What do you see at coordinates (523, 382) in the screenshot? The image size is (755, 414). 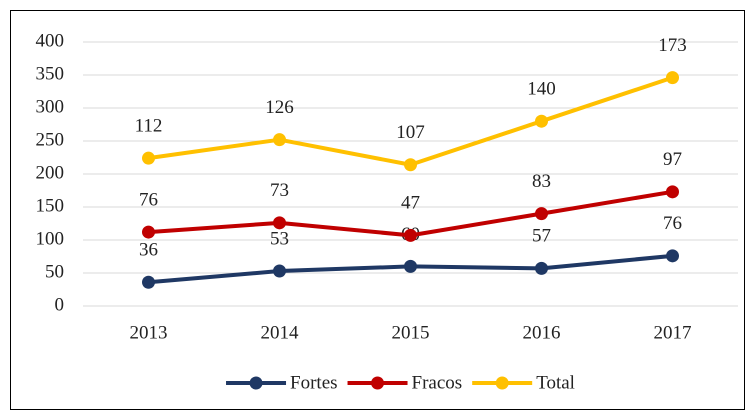 I see `legend-item: Total` at bounding box center [523, 382].